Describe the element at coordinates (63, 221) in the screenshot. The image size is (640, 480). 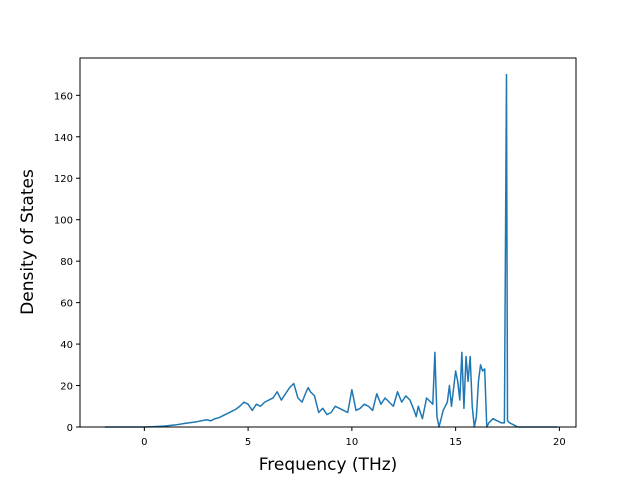
I see `y-tick-label: 100` at that location.